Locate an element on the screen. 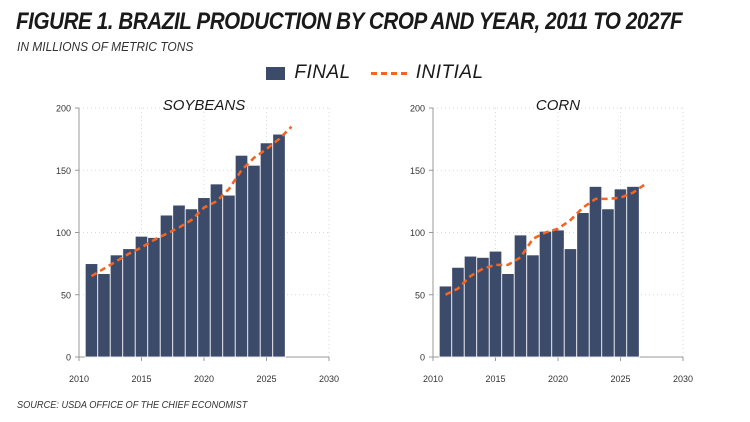 The height and width of the screenshot is (422, 750). corn-y-tick-label: 200 is located at coordinates (417, 109).